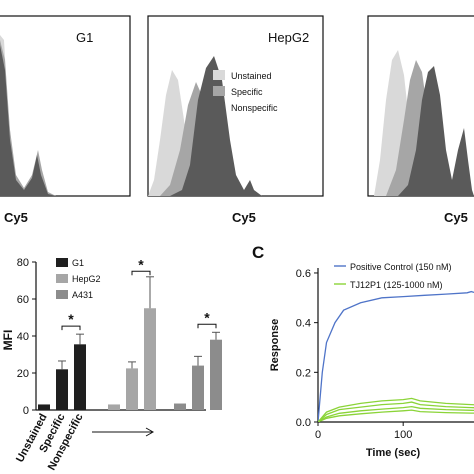 This screenshot has width=474, height=474. Describe the element at coordinates (219, 75) in the screenshot. I see `legend-swatch-unstained` at that location.